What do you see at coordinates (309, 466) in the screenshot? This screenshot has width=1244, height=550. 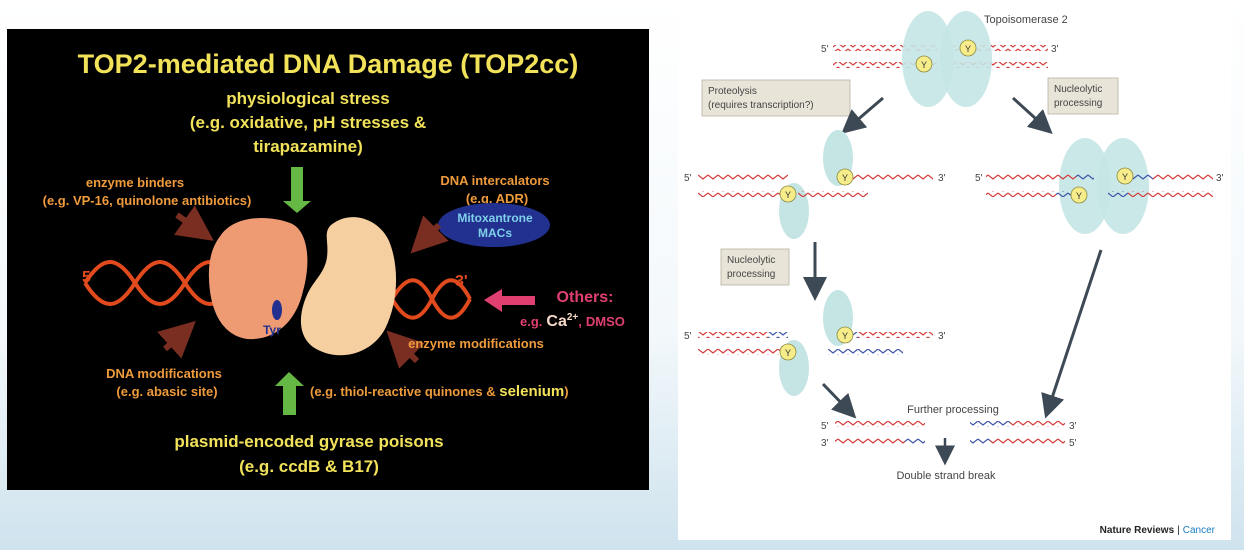 I see `plasmid-example: (e.g. ccdB & B17)` at bounding box center [309, 466].